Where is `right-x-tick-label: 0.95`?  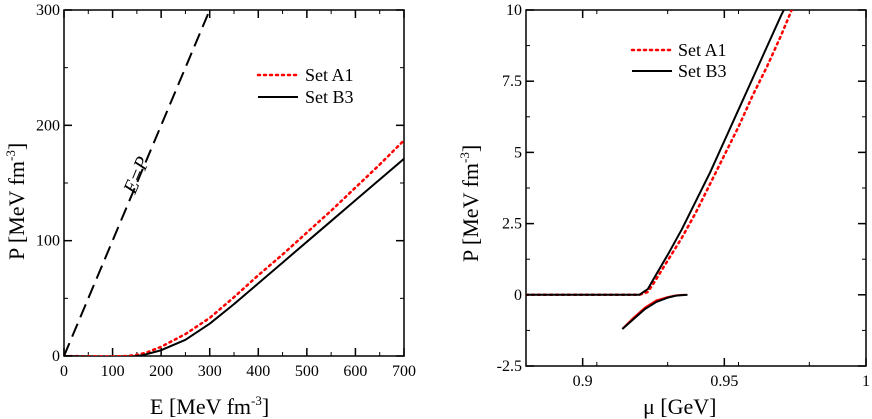
right-x-tick-label: 0.95 is located at coordinates (724, 381).